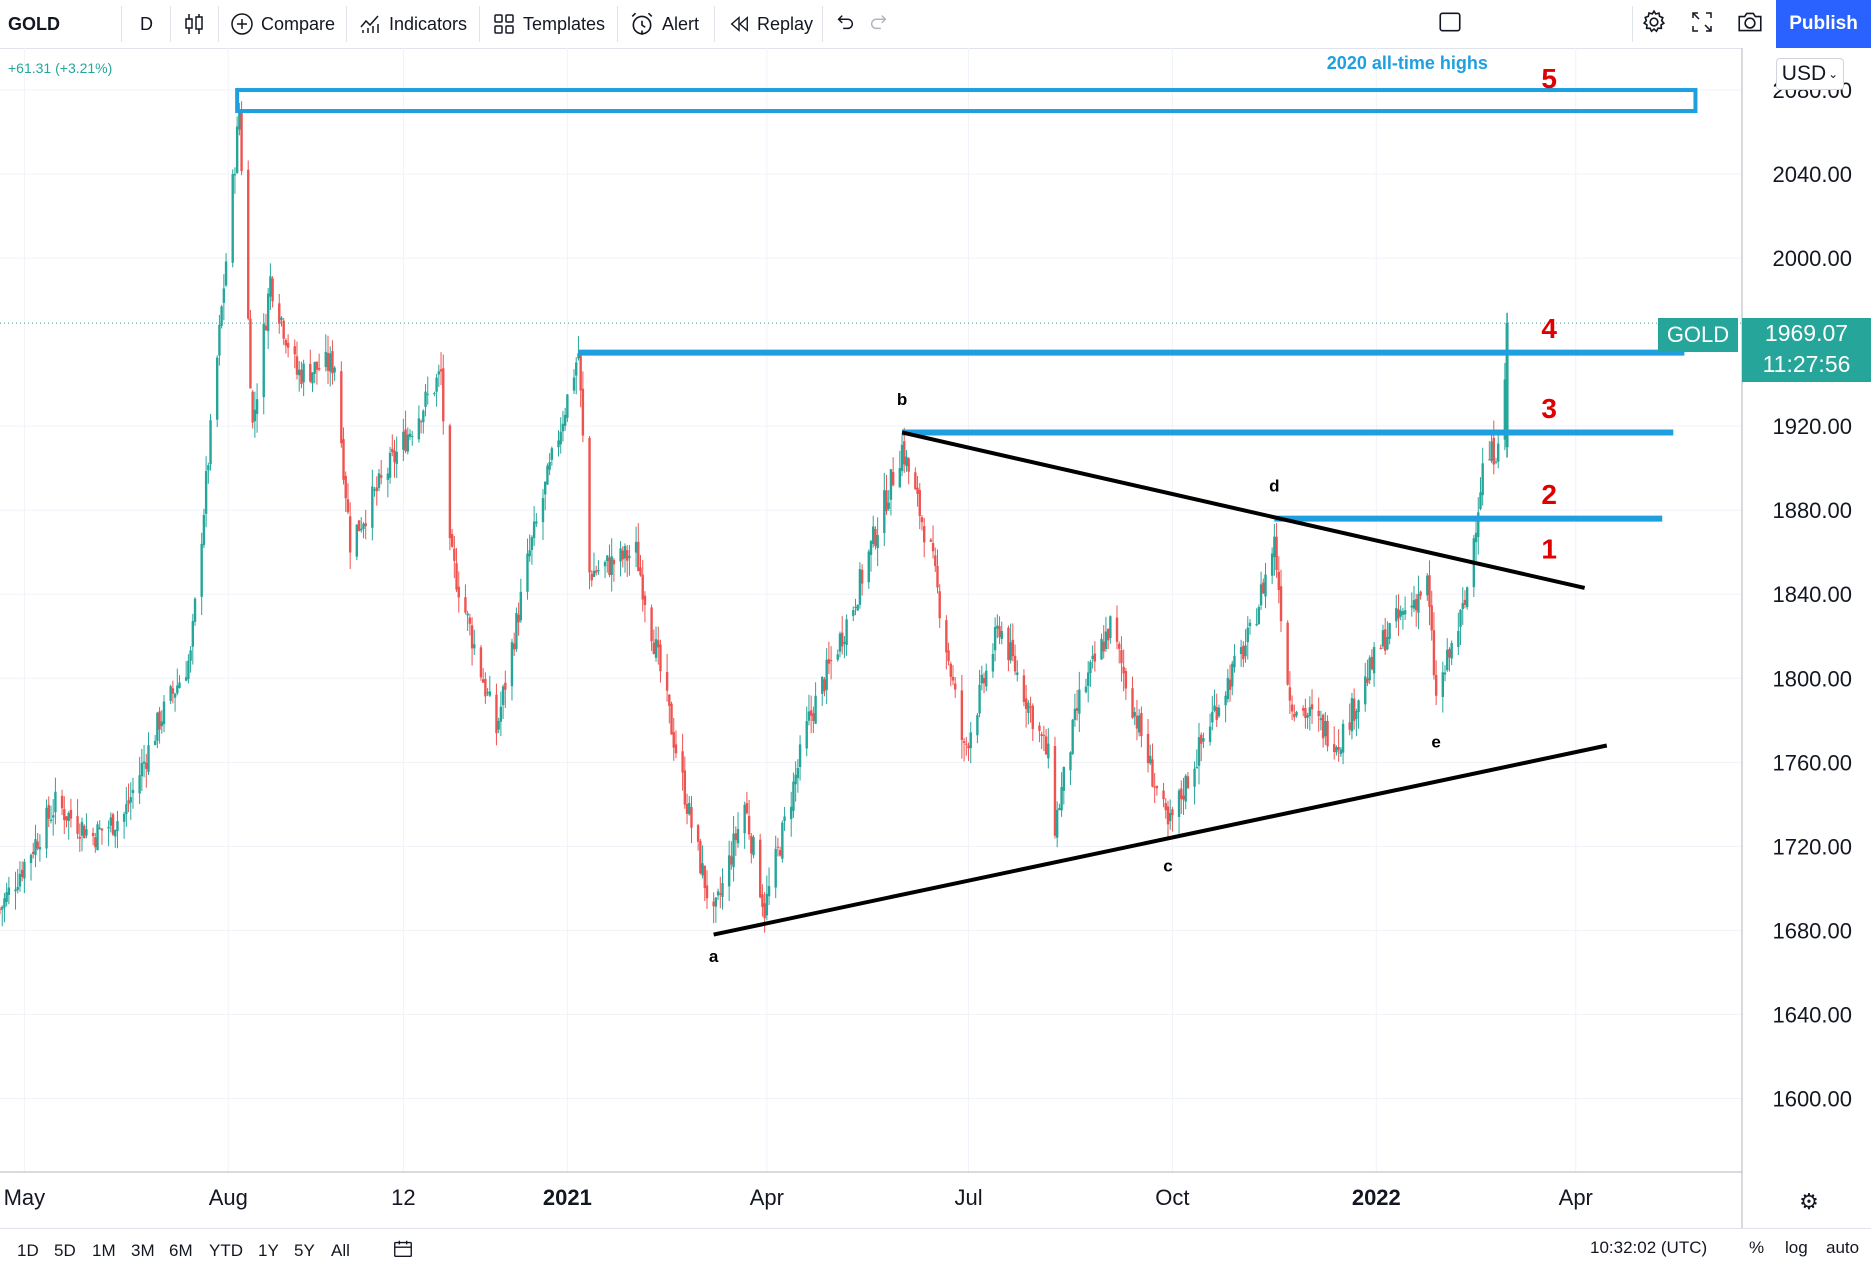 The height and width of the screenshot is (1276, 1871). What do you see at coordinates (681, 23) in the screenshot?
I see `alert-label: Alert` at bounding box center [681, 23].